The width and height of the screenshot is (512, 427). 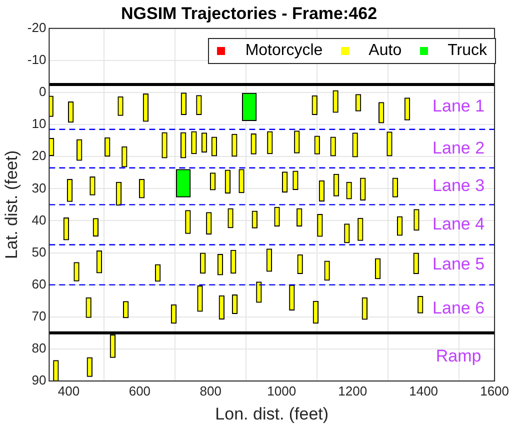 What do you see at coordinates (69, 390) in the screenshot?
I see `x-tick-label: 400` at bounding box center [69, 390].